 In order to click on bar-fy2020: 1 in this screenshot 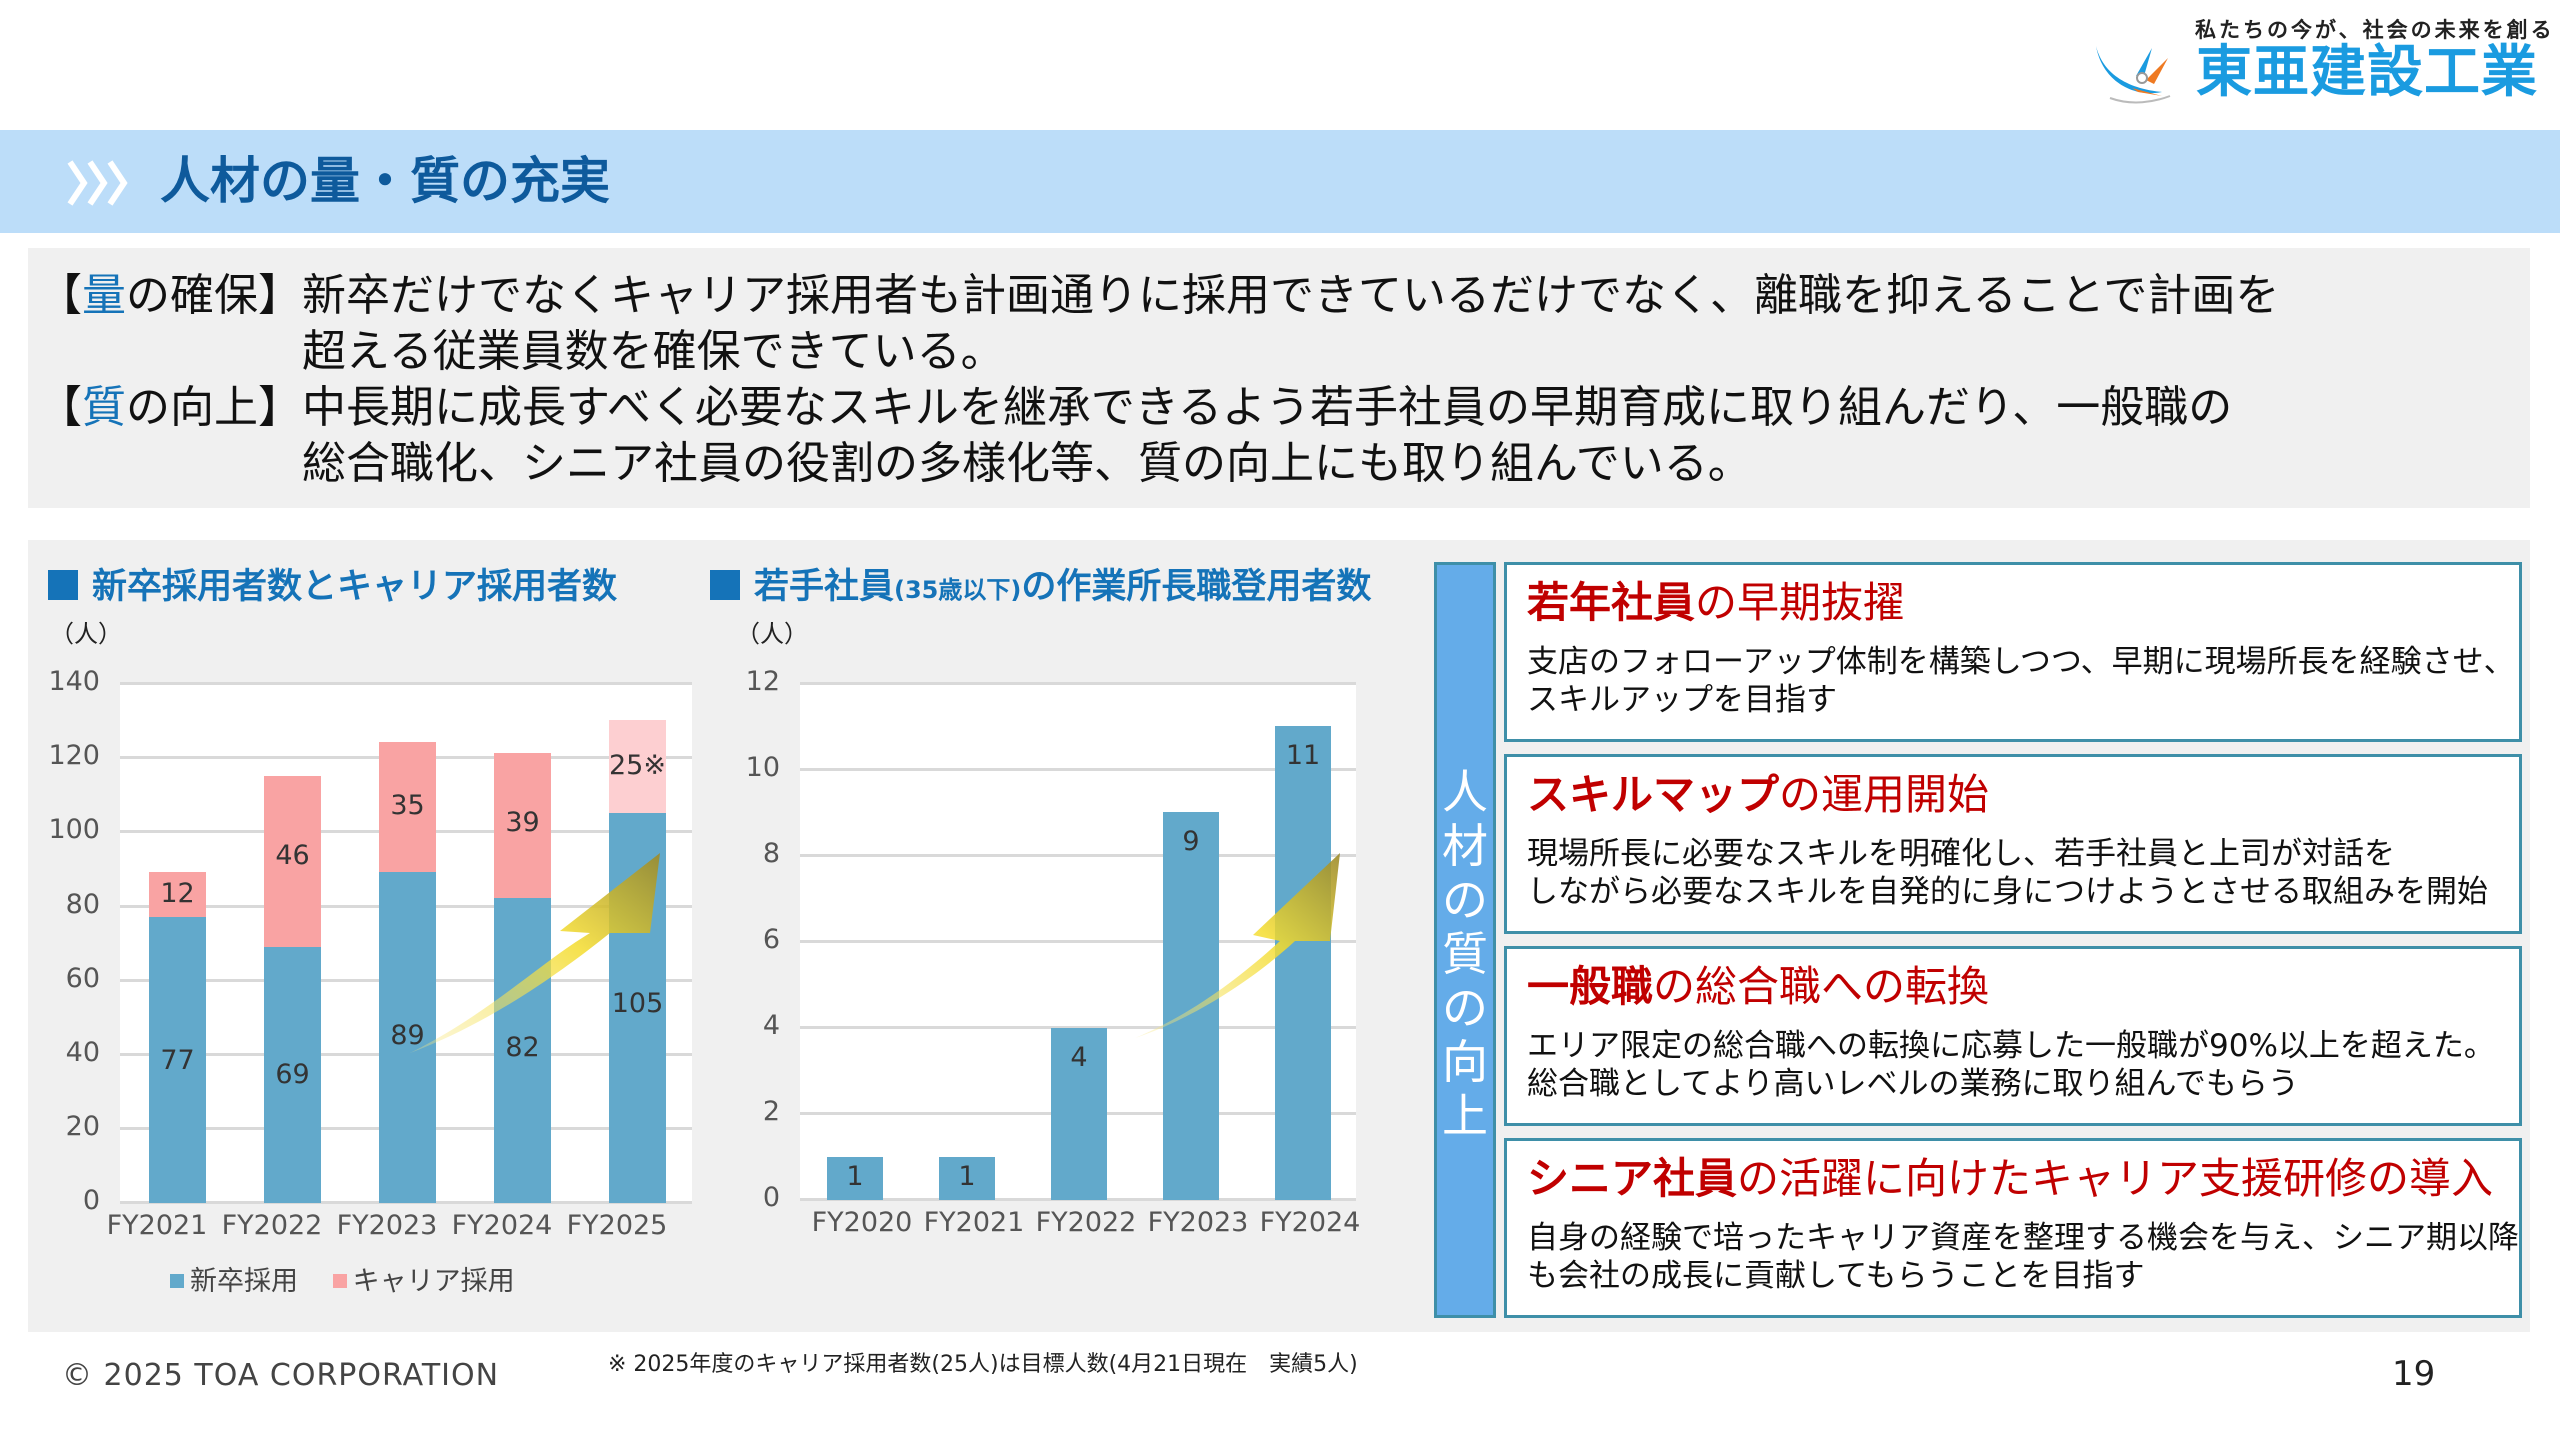, I will do `click(855, 1178)`.